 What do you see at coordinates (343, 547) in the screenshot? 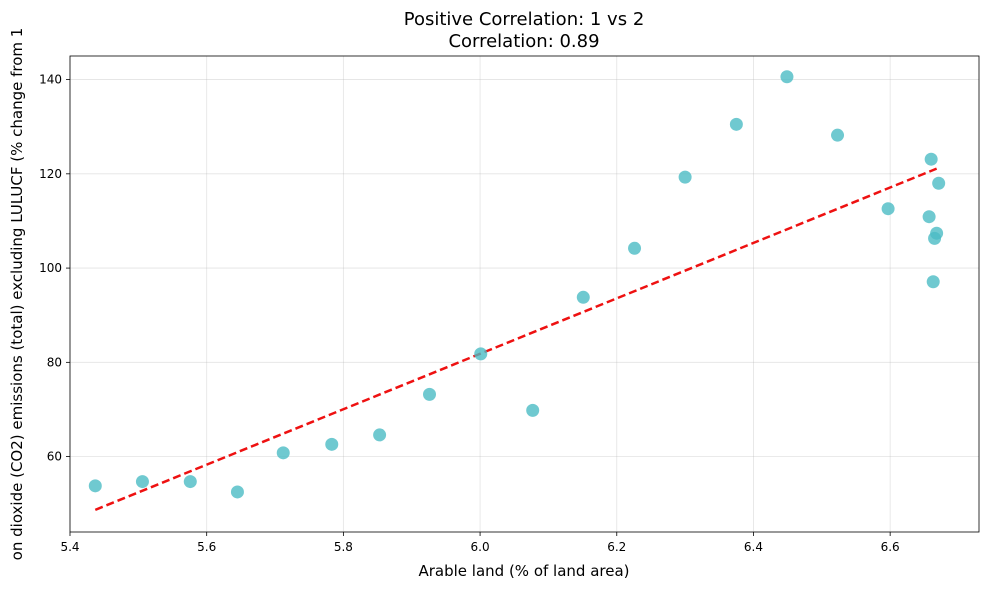
I see `x-tick-label: 5.8` at bounding box center [343, 547].